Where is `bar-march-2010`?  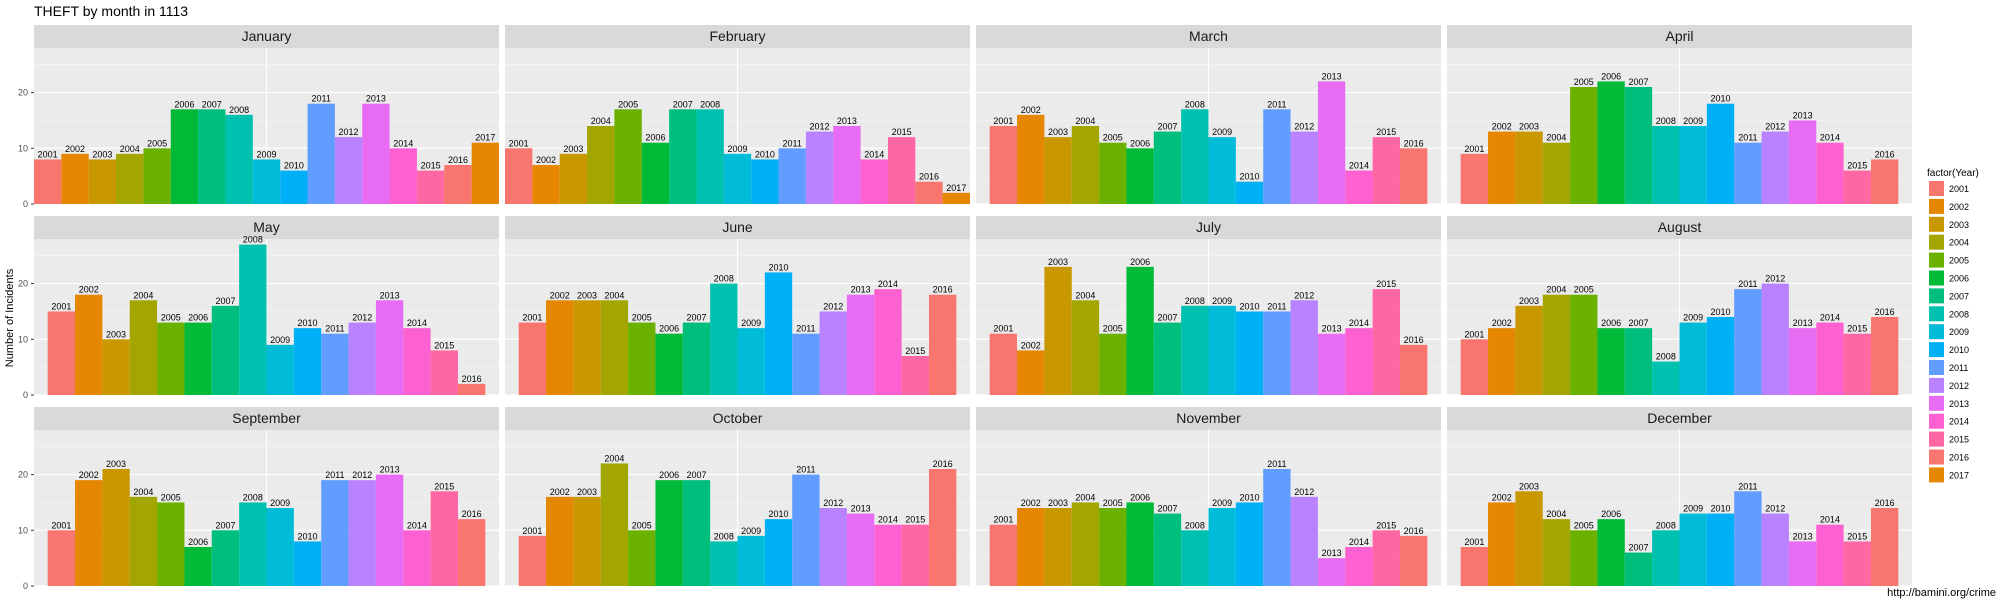
bar-march-2010 is located at coordinates (1249, 192).